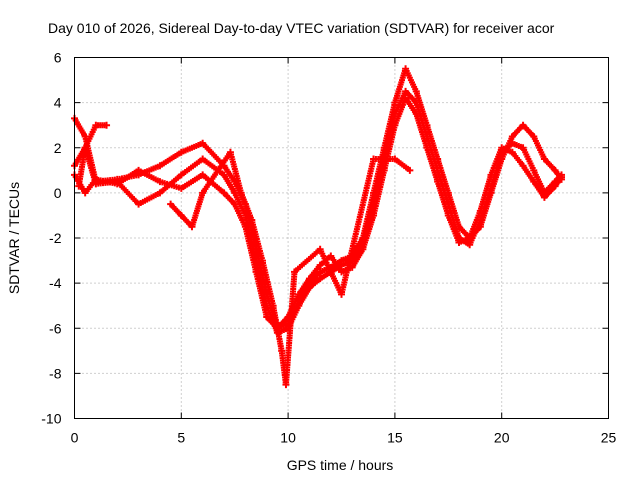  What do you see at coordinates (181, 438) in the screenshot?
I see `x-tick-label: 5` at bounding box center [181, 438].